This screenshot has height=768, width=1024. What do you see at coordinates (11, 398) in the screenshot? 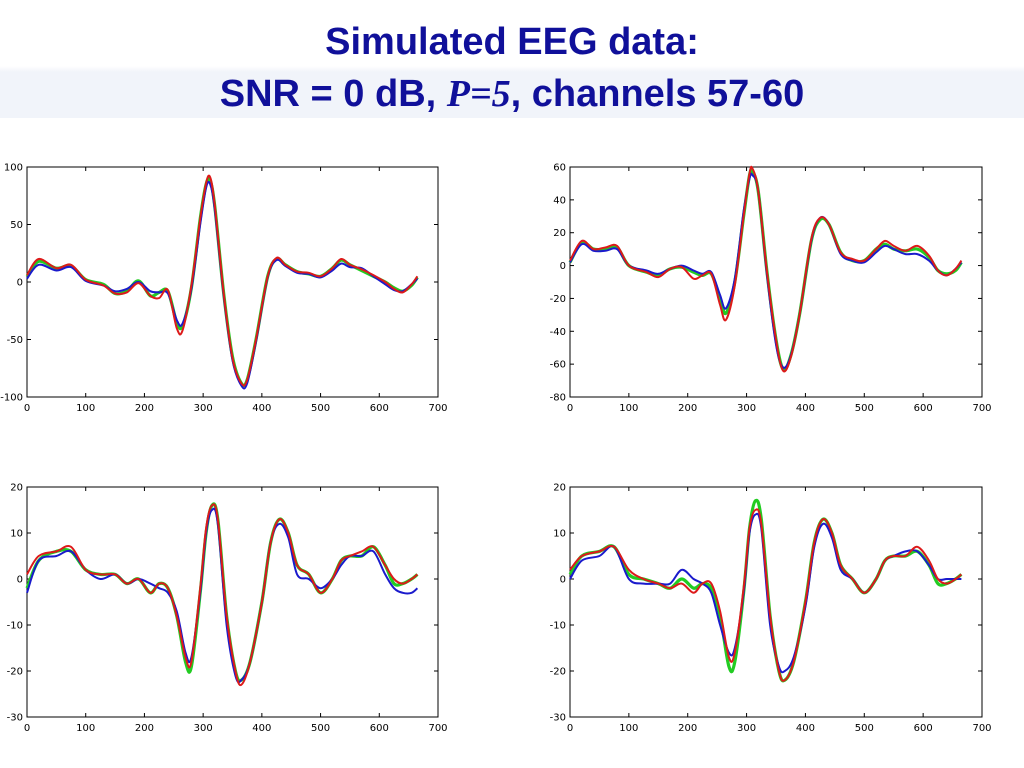
I see `y-tick-label: -100` at bounding box center [11, 398].